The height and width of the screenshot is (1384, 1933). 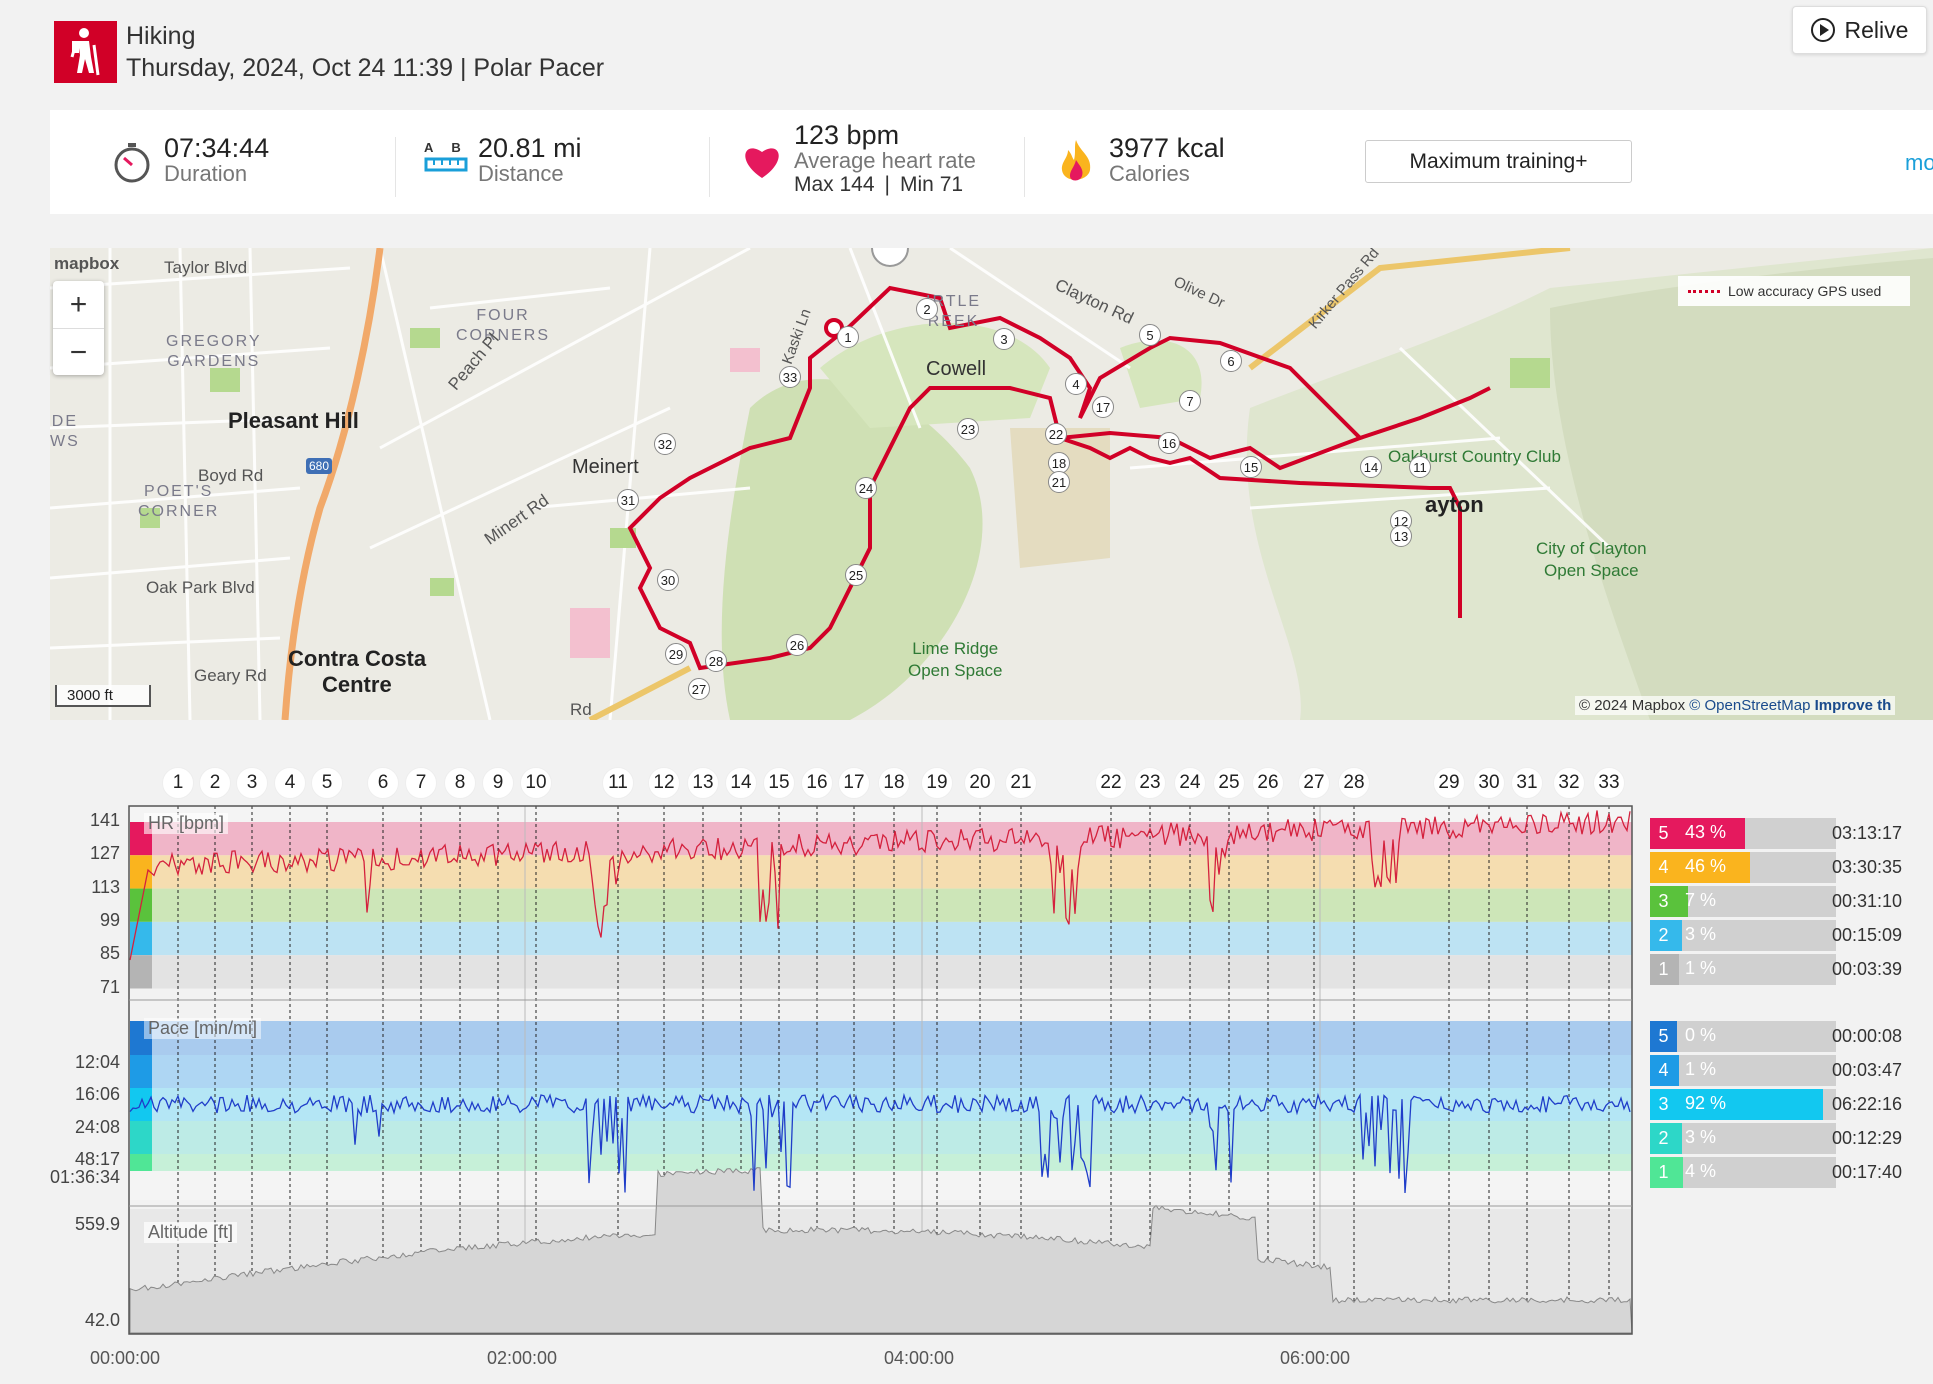 What do you see at coordinates (628, 500) in the screenshot?
I see `route-marker: 31` at bounding box center [628, 500].